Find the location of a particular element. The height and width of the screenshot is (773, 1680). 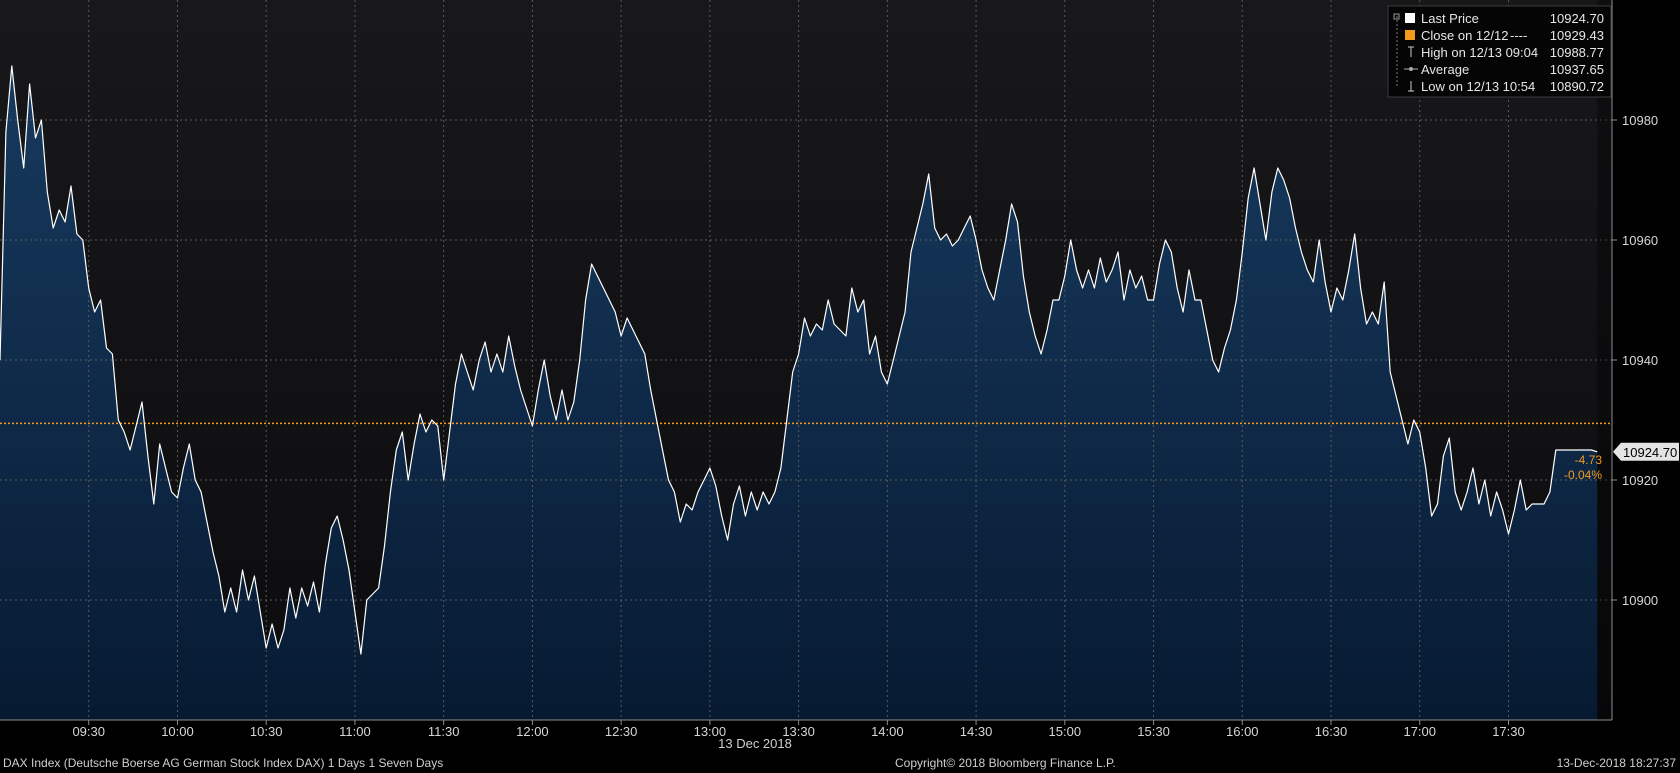

white-square-icon is located at coordinates (1410, 18).